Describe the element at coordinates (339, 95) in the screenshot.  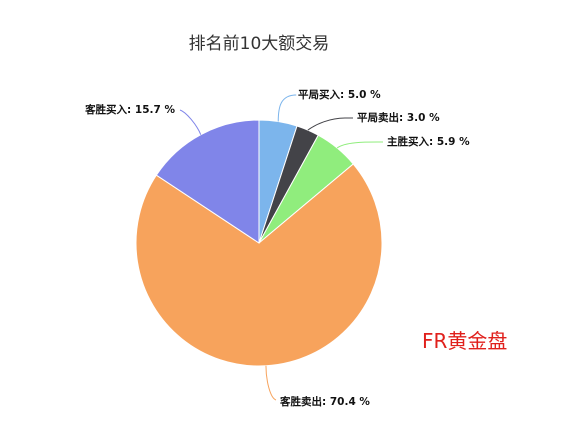
I see `slice-label-1: 平局买入: 5.0 %` at that location.